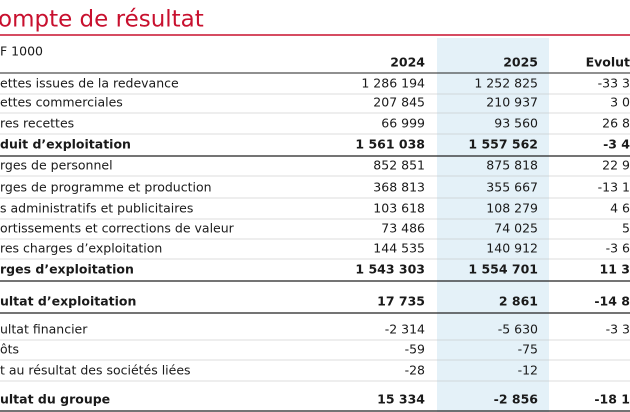 The height and width of the screenshot is (412, 630). Describe the element at coordinates (102, 20) in the screenshot. I see `title: ompte de résultat` at that location.